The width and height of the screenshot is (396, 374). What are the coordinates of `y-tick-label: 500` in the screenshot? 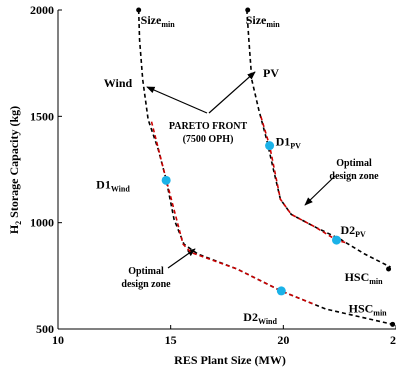 It's located at (45, 329).